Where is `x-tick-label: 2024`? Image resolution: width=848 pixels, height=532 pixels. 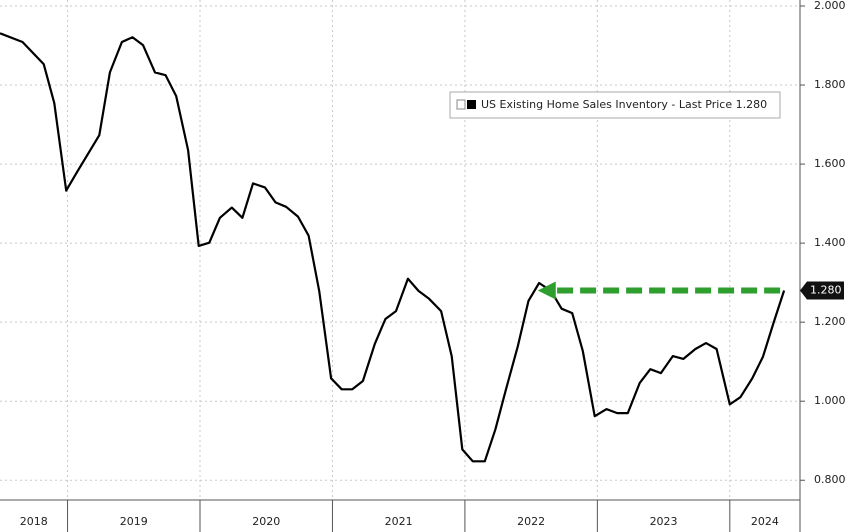 x-tick-label: 2024 is located at coordinates (765, 521).